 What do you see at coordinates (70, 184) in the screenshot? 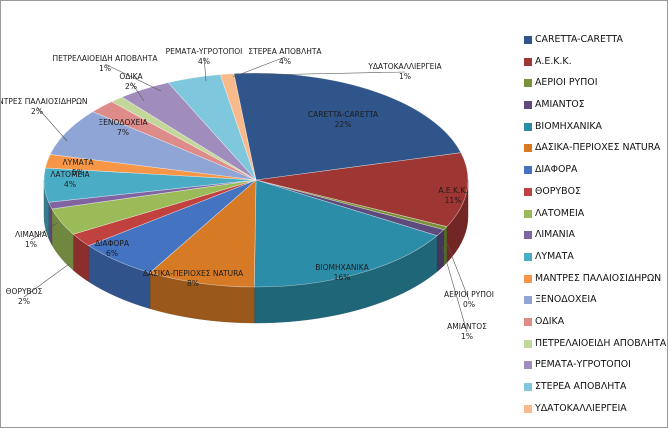
I see `slice-value-label: 4%` at bounding box center [70, 184].